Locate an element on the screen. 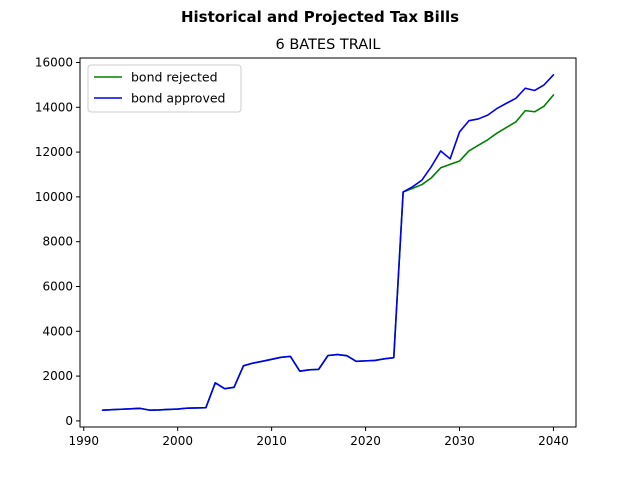 The image size is (640, 484). y-tick-label: 0 is located at coordinates (69, 421).